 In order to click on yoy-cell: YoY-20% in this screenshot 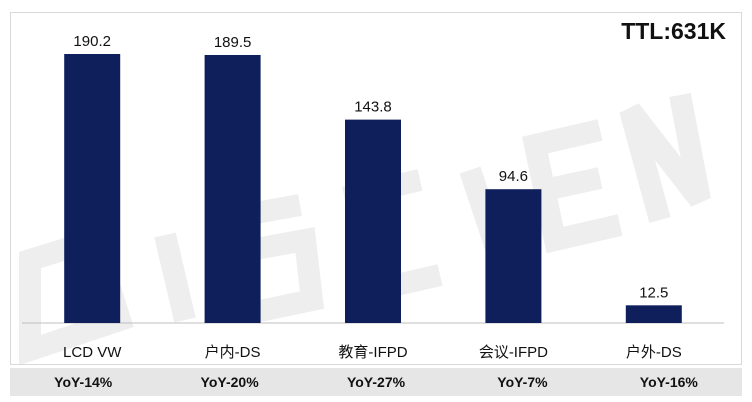, I will do `click(229, 382)`.